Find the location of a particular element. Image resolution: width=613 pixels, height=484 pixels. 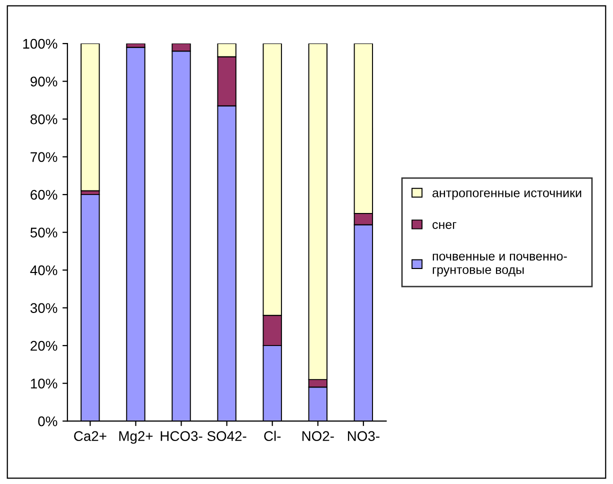

legend-label: почвенные и почвенно-грунтовые воды is located at coordinates (499, 265).